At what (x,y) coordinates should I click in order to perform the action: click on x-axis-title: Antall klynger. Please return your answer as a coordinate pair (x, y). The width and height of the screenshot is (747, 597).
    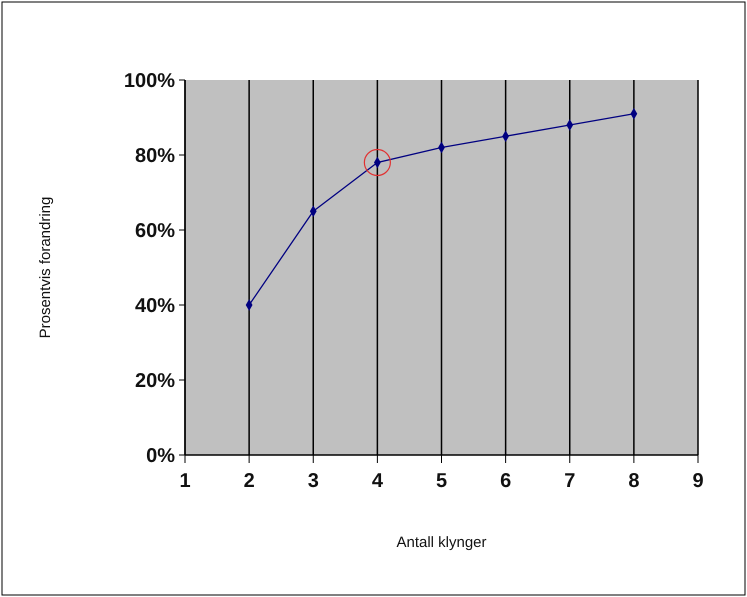
    Looking at the image, I should click on (441, 542).